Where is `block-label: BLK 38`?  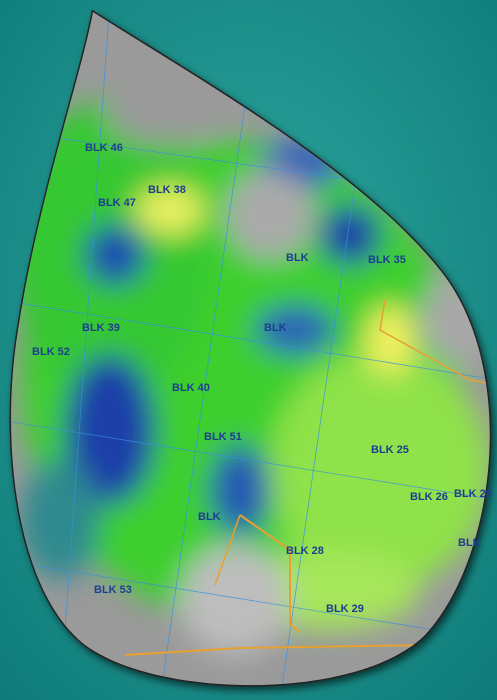 block-label: BLK 38 is located at coordinates (167, 190).